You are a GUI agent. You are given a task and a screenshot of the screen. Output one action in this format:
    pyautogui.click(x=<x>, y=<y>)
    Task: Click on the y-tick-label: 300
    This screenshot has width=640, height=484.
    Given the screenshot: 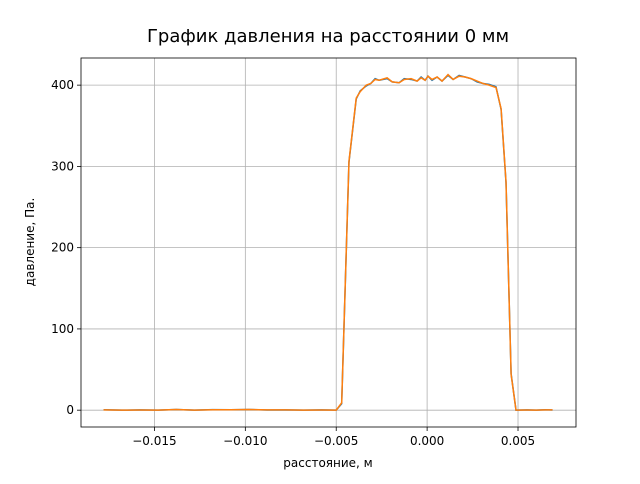 What is the action you would take?
    pyautogui.click(x=62, y=166)
    